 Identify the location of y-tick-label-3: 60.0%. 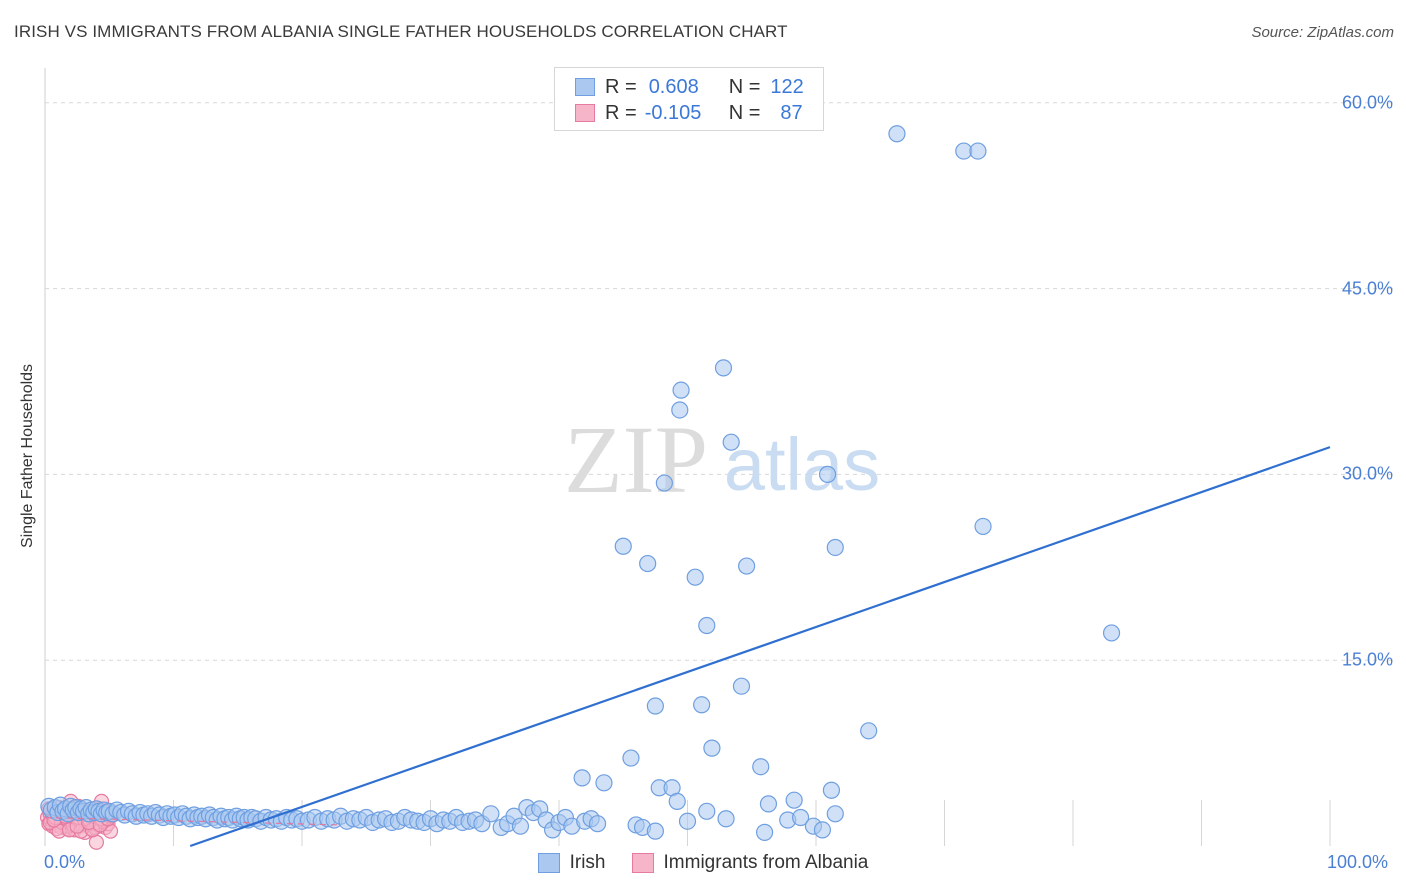
(1367, 102).